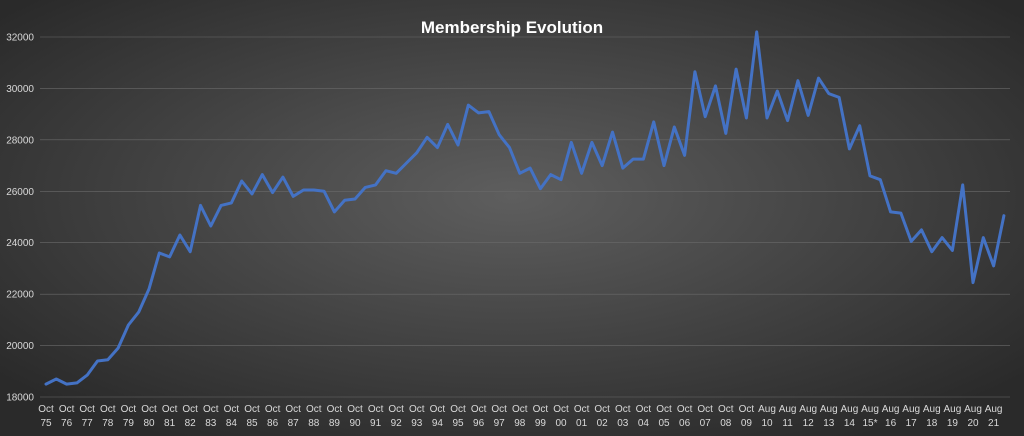  What do you see at coordinates (335, 416) in the screenshot?
I see `x-tick-label: Oct 89` at bounding box center [335, 416].